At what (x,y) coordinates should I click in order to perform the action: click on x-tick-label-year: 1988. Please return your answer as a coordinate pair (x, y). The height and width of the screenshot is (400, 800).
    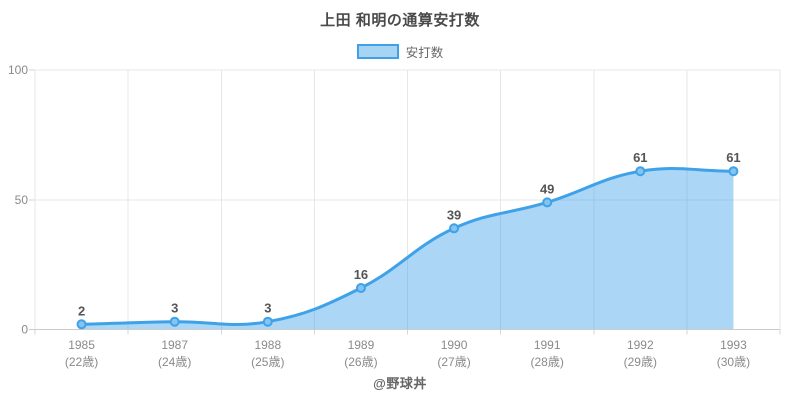
    Looking at the image, I should click on (267, 345).